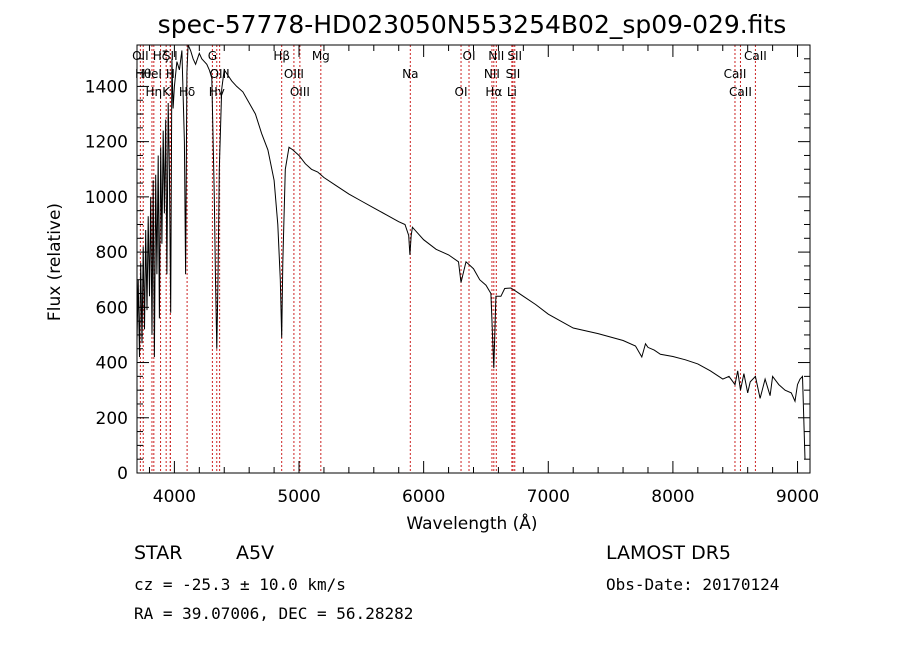 This screenshot has height=649, width=900. Describe the element at coordinates (122, 474) in the screenshot. I see `y-tick-label: 0` at that location.